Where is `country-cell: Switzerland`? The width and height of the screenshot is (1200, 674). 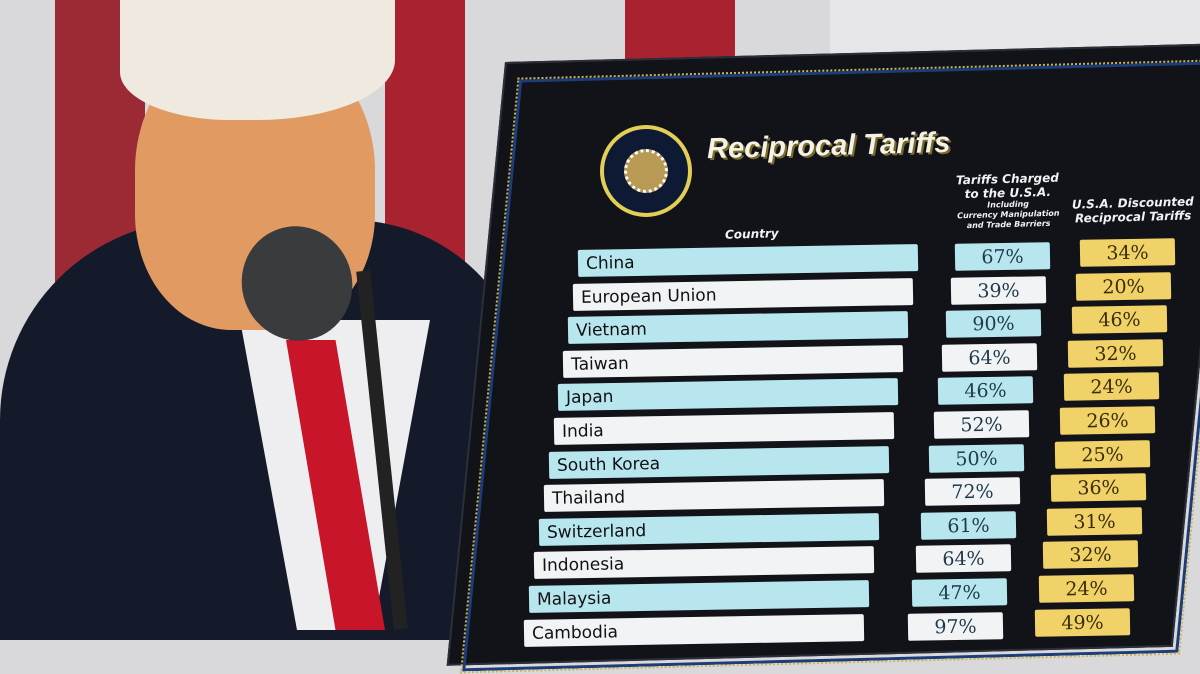
country-cell: Switzerland is located at coordinates (709, 529).